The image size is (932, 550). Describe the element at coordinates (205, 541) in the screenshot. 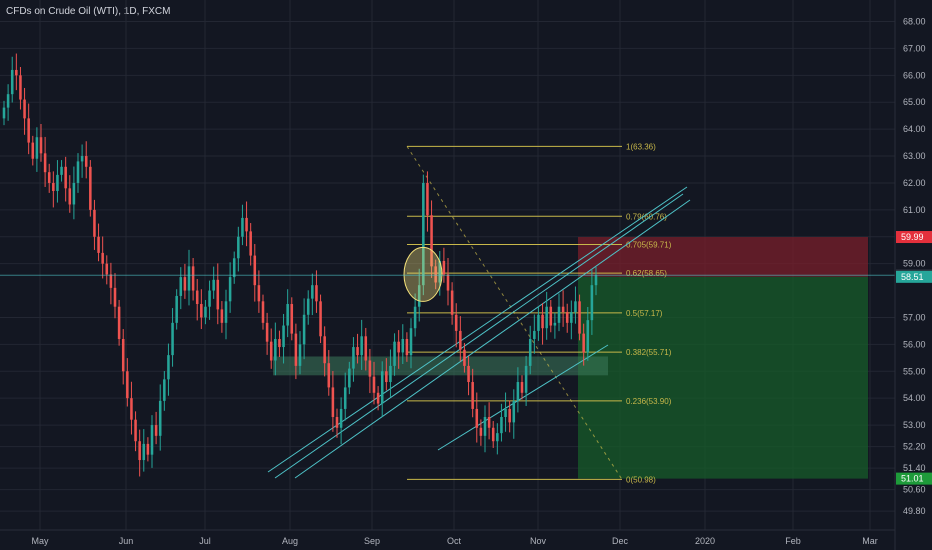

I see `time-tick-label: Jul` at that location.